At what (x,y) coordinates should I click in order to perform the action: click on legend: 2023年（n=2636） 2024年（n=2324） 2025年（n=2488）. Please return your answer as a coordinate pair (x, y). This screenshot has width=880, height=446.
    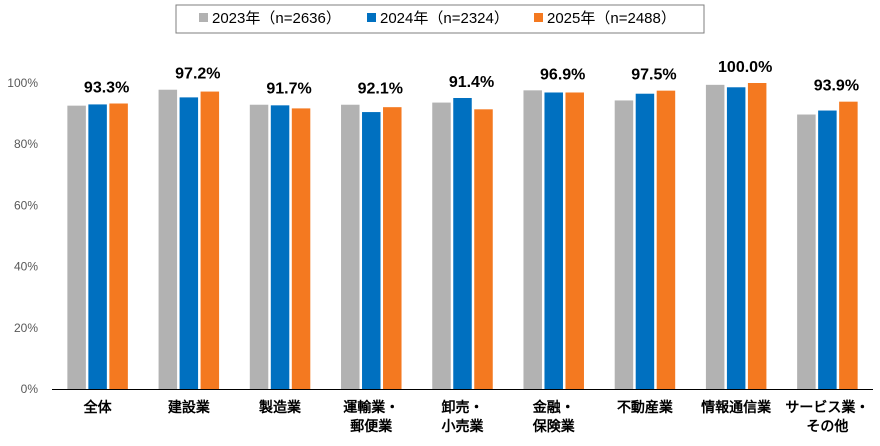
    Looking at the image, I should click on (440, 19).